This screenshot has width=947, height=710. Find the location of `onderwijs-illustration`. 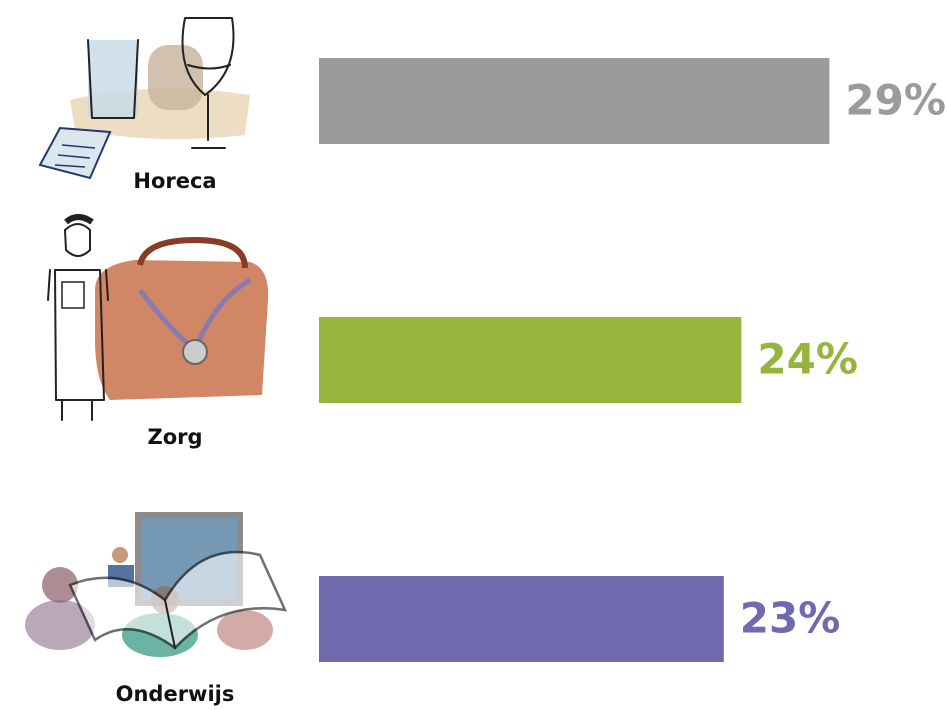

onderwijs-illustration is located at coordinates (156, 584).